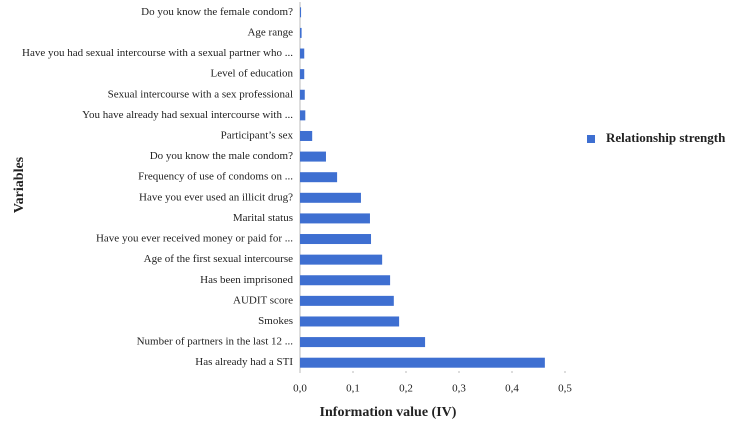  Describe the element at coordinates (388, 412) in the screenshot. I see `x-axis-title: Information value (IV)` at that location.